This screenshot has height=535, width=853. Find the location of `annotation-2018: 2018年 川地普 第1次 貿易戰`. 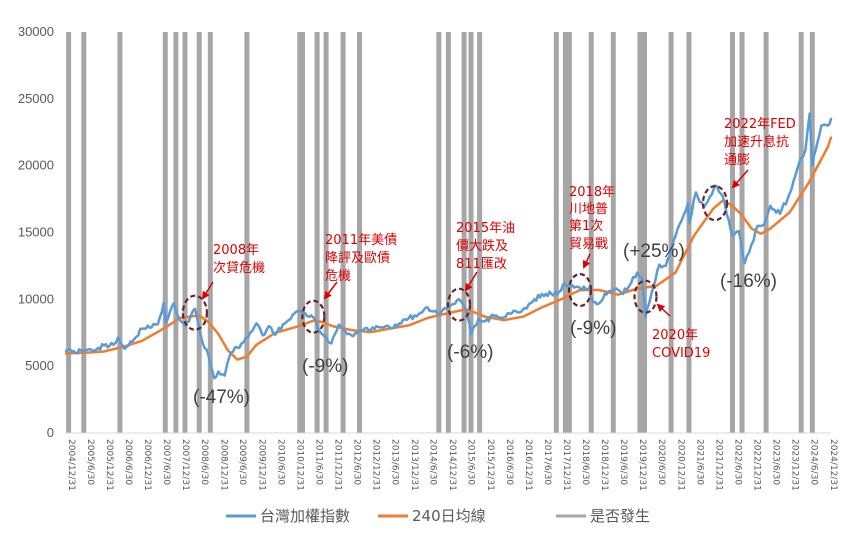

annotation-2018: 2018年 川地普 第1次 貿易戰 is located at coordinates (592, 227).